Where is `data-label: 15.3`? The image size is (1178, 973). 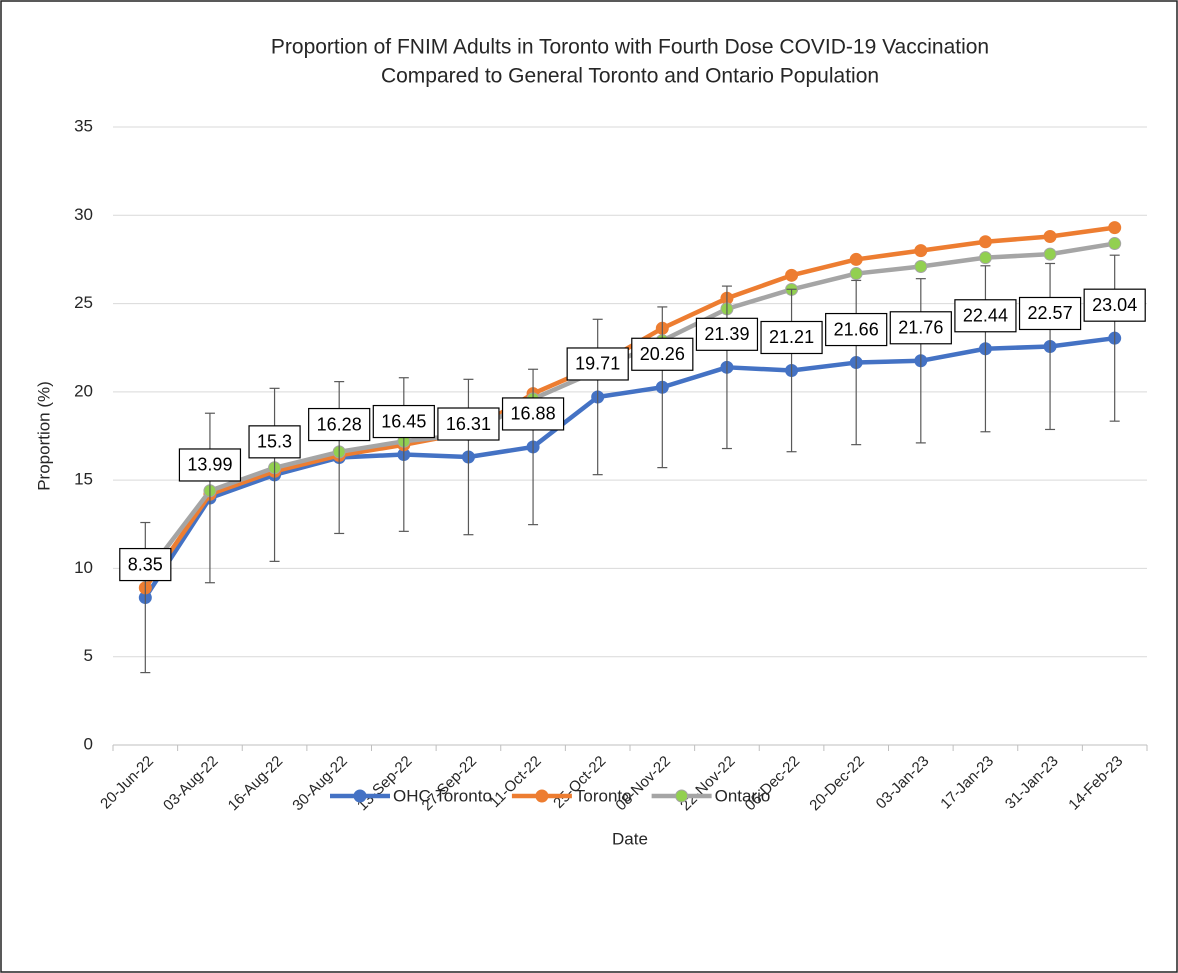 data-label: 15.3 is located at coordinates (274, 442).